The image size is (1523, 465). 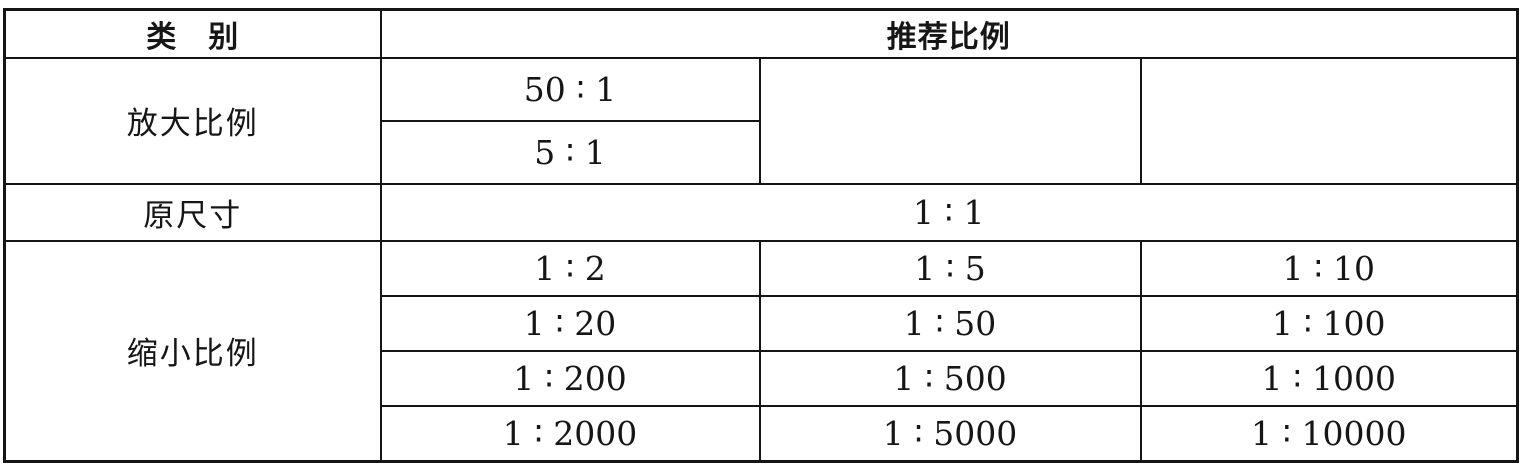 I want to click on cell-reduce-1-50: 1 ∶ 50, so click(x=950, y=323).